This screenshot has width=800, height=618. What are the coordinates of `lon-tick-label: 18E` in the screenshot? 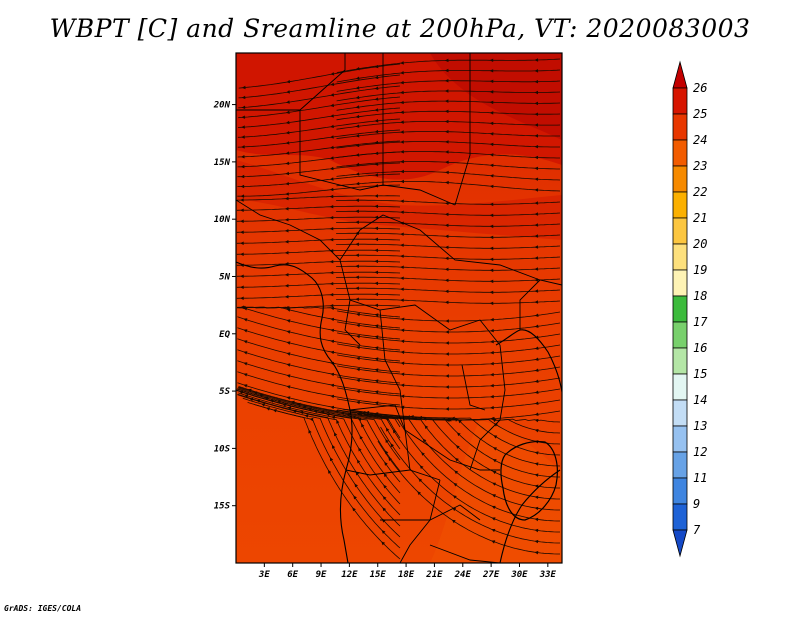 It's located at (406, 575).